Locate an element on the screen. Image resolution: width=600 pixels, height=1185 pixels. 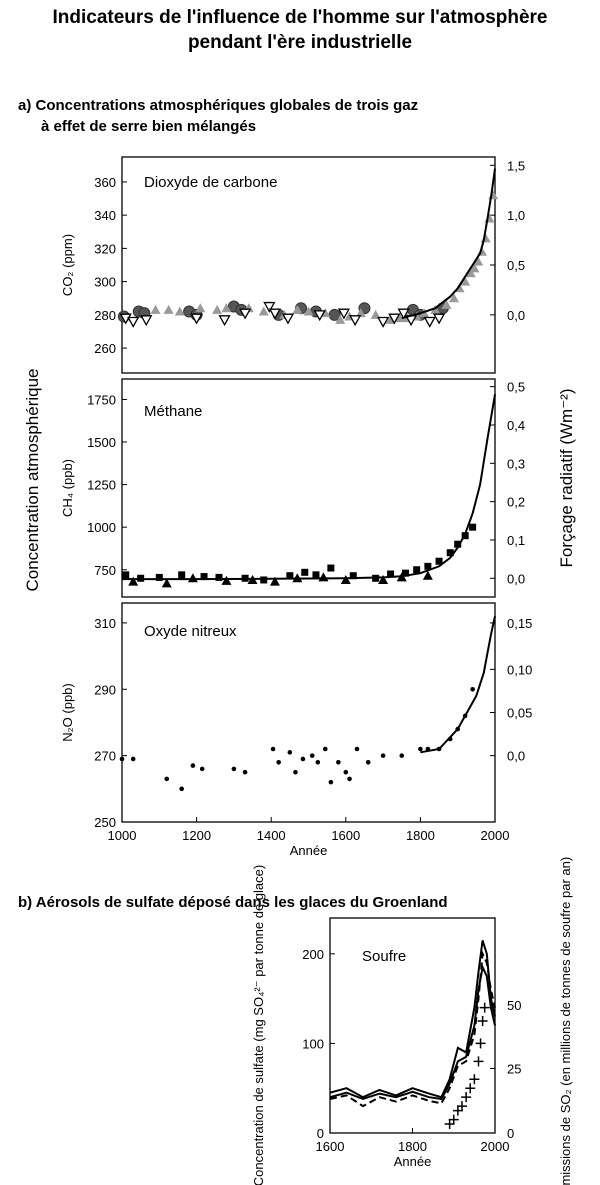
sulfate-ytick-label: 200 is located at coordinates (313, 954).